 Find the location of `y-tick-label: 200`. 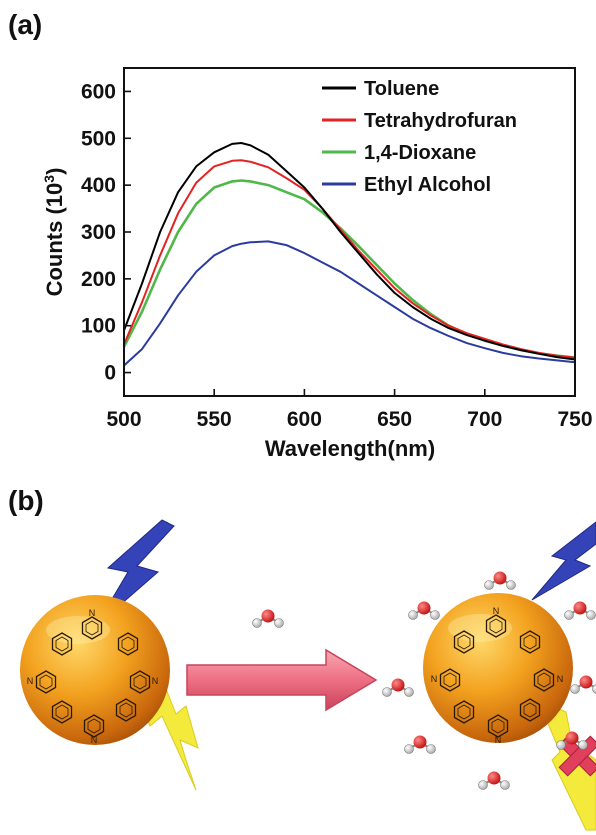

y-tick-label: 200 is located at coordinates (98, 279).